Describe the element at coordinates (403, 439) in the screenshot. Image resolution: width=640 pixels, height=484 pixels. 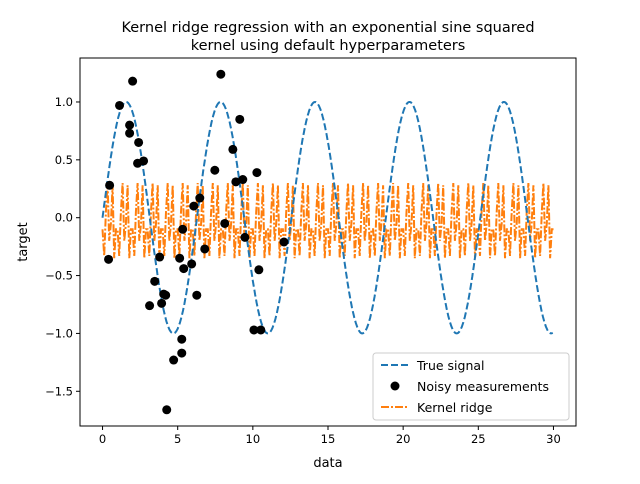
I see `x-tick-label: 20` at that location.